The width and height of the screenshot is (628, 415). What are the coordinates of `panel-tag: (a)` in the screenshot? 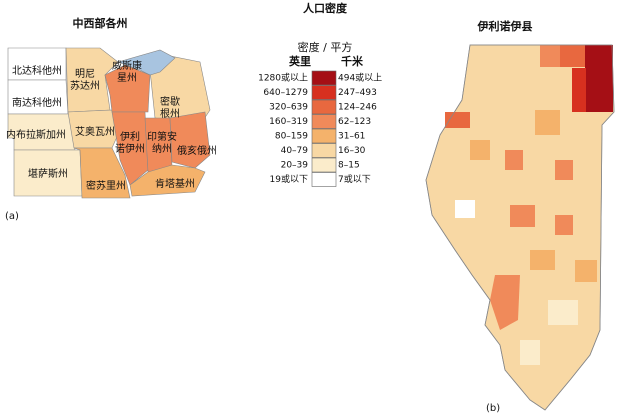 It's located at (12, 216).